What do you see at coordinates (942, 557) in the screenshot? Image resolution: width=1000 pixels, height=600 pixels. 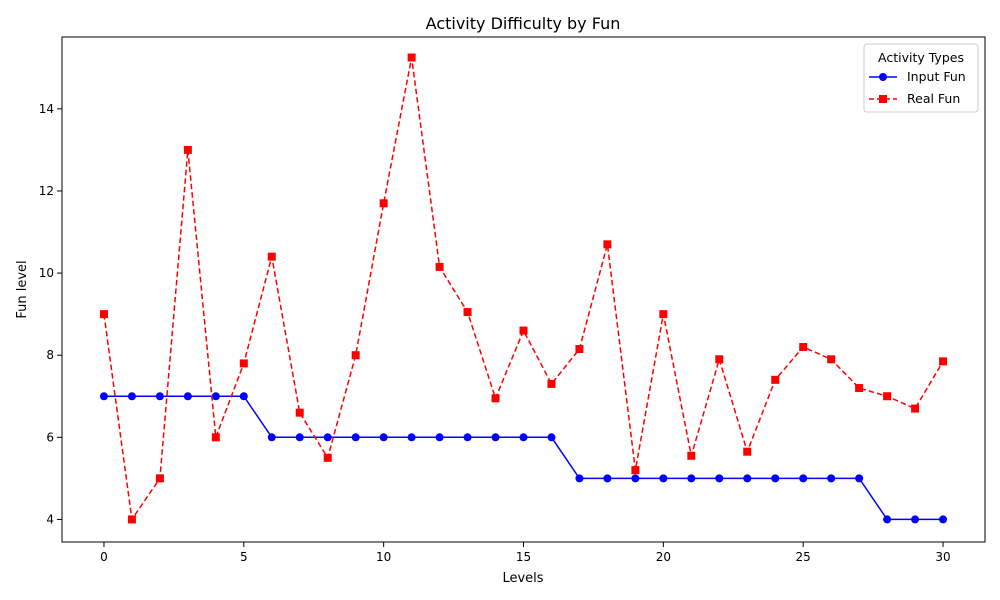 I see `x-tick-label: 30` at bounding box center [942, 557].